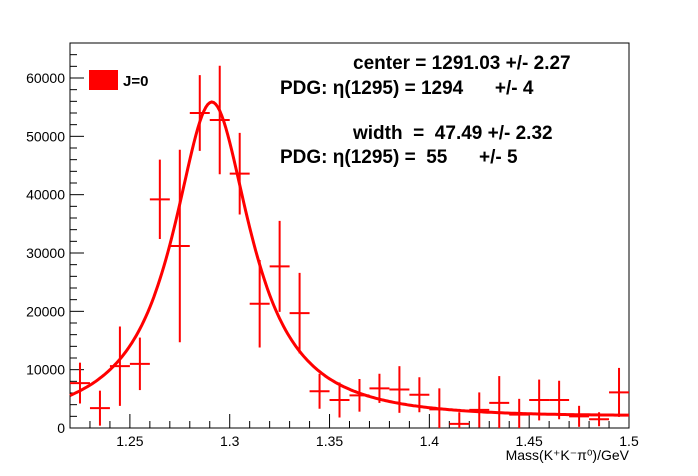 The width and height of the screenshot is (698, 476). I want to click on legend-swatch, so click(103, 80).